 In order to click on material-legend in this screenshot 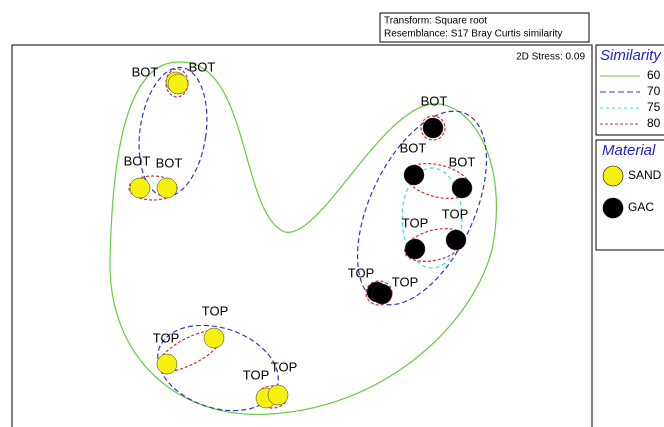, I will do `click(629, 195)`.